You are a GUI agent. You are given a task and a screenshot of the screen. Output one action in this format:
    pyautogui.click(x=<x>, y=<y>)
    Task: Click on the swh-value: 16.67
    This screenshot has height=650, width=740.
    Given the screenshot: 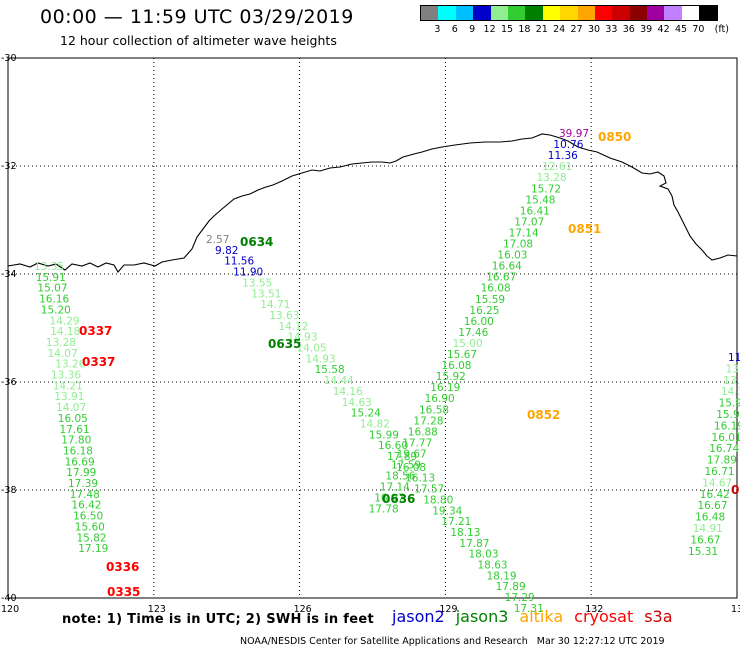 What is the action you would take?
    pyautogui.click(x=705, y=540)
    